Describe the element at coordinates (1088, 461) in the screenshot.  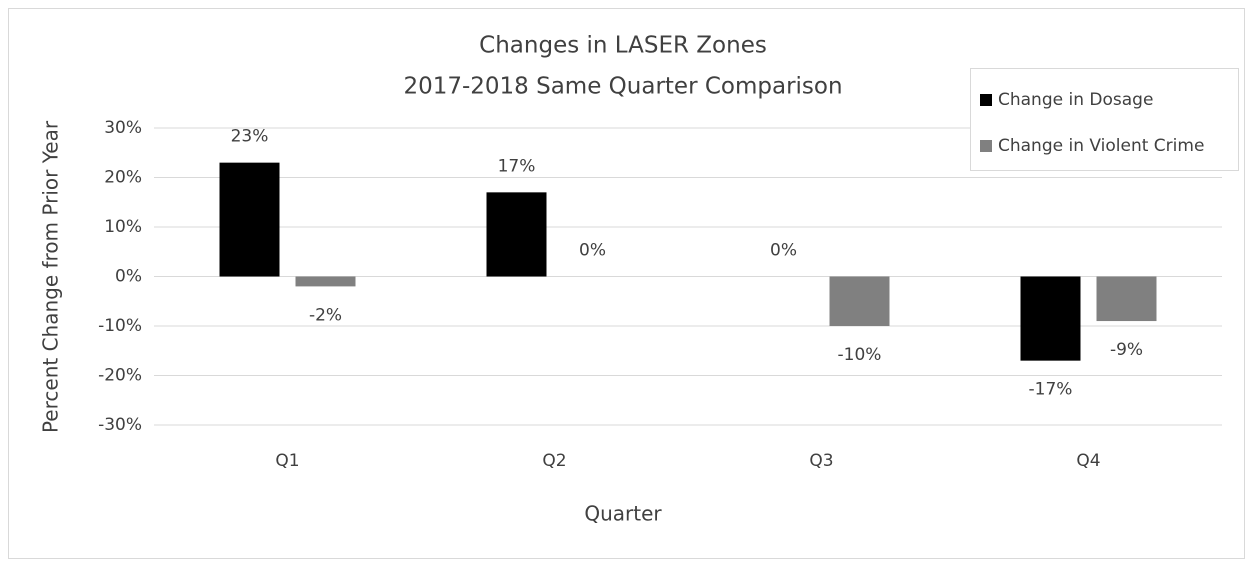
I see `x-tick-label: Q4` at that location.